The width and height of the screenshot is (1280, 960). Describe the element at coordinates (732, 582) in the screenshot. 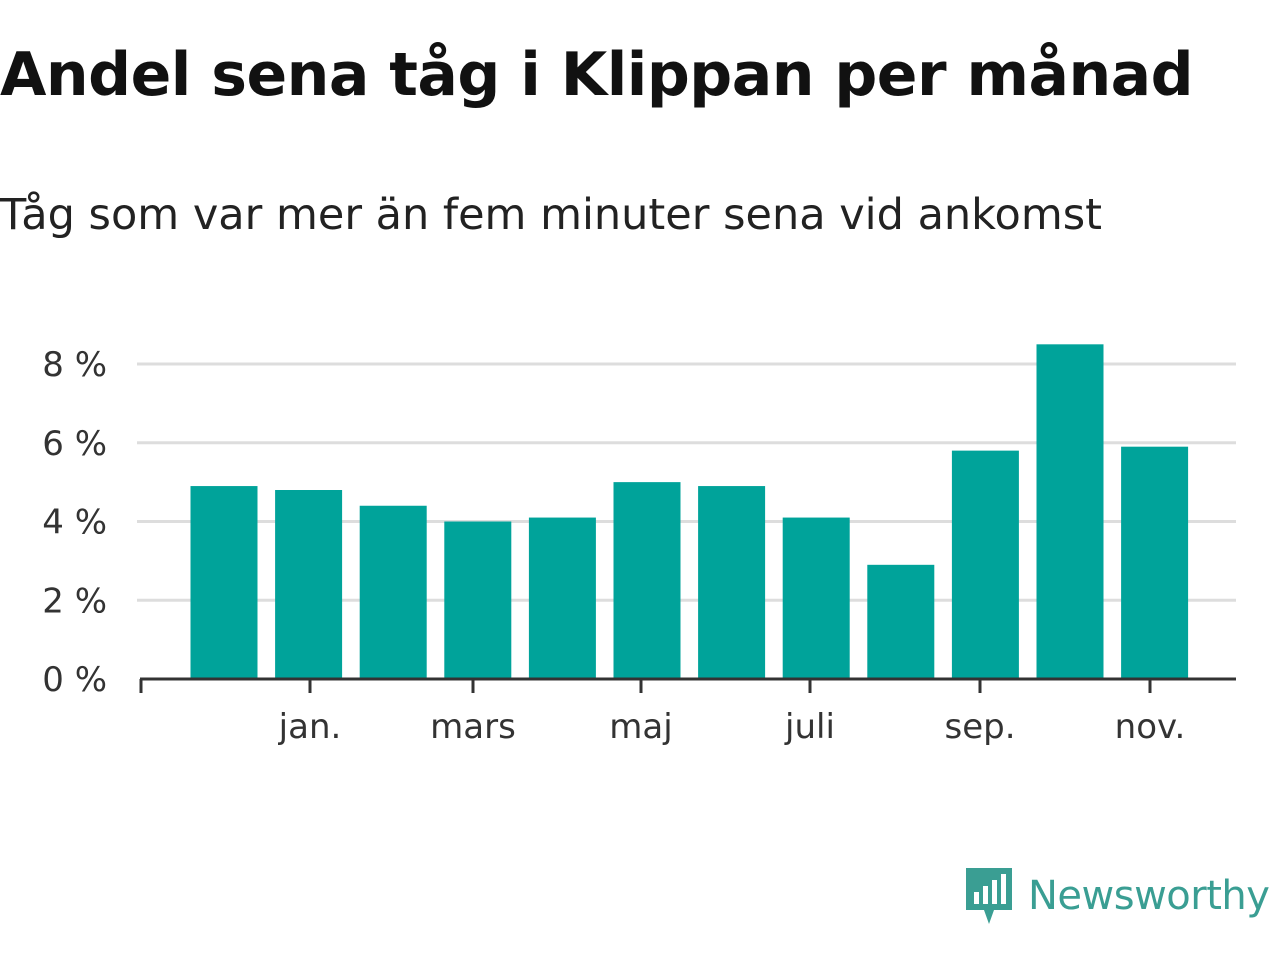

I see `bar-juni` at that location.